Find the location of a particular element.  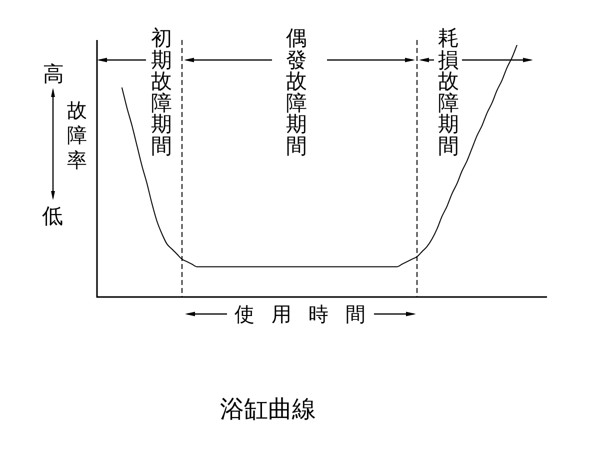

annotation: 初期故障期間 is located at coordinates (161, 92).